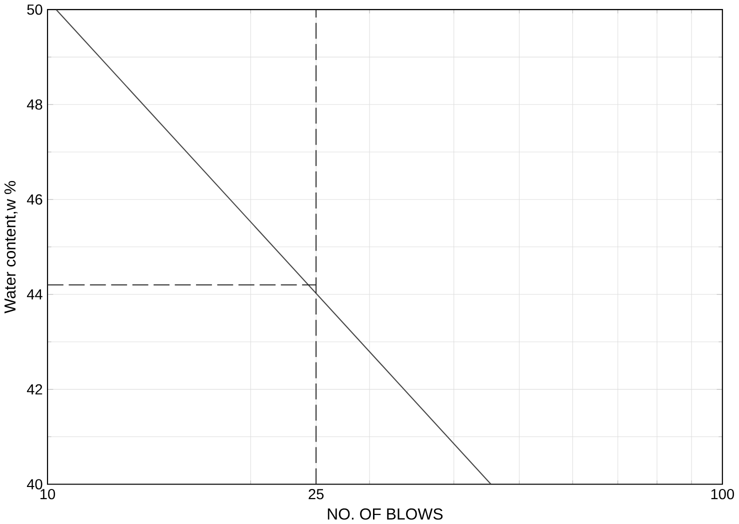 This screenshot has height=524, width=739. Describe the element at coordinates (34, 104) in the screenshot. I see `y-tick-label: 48` at that location.